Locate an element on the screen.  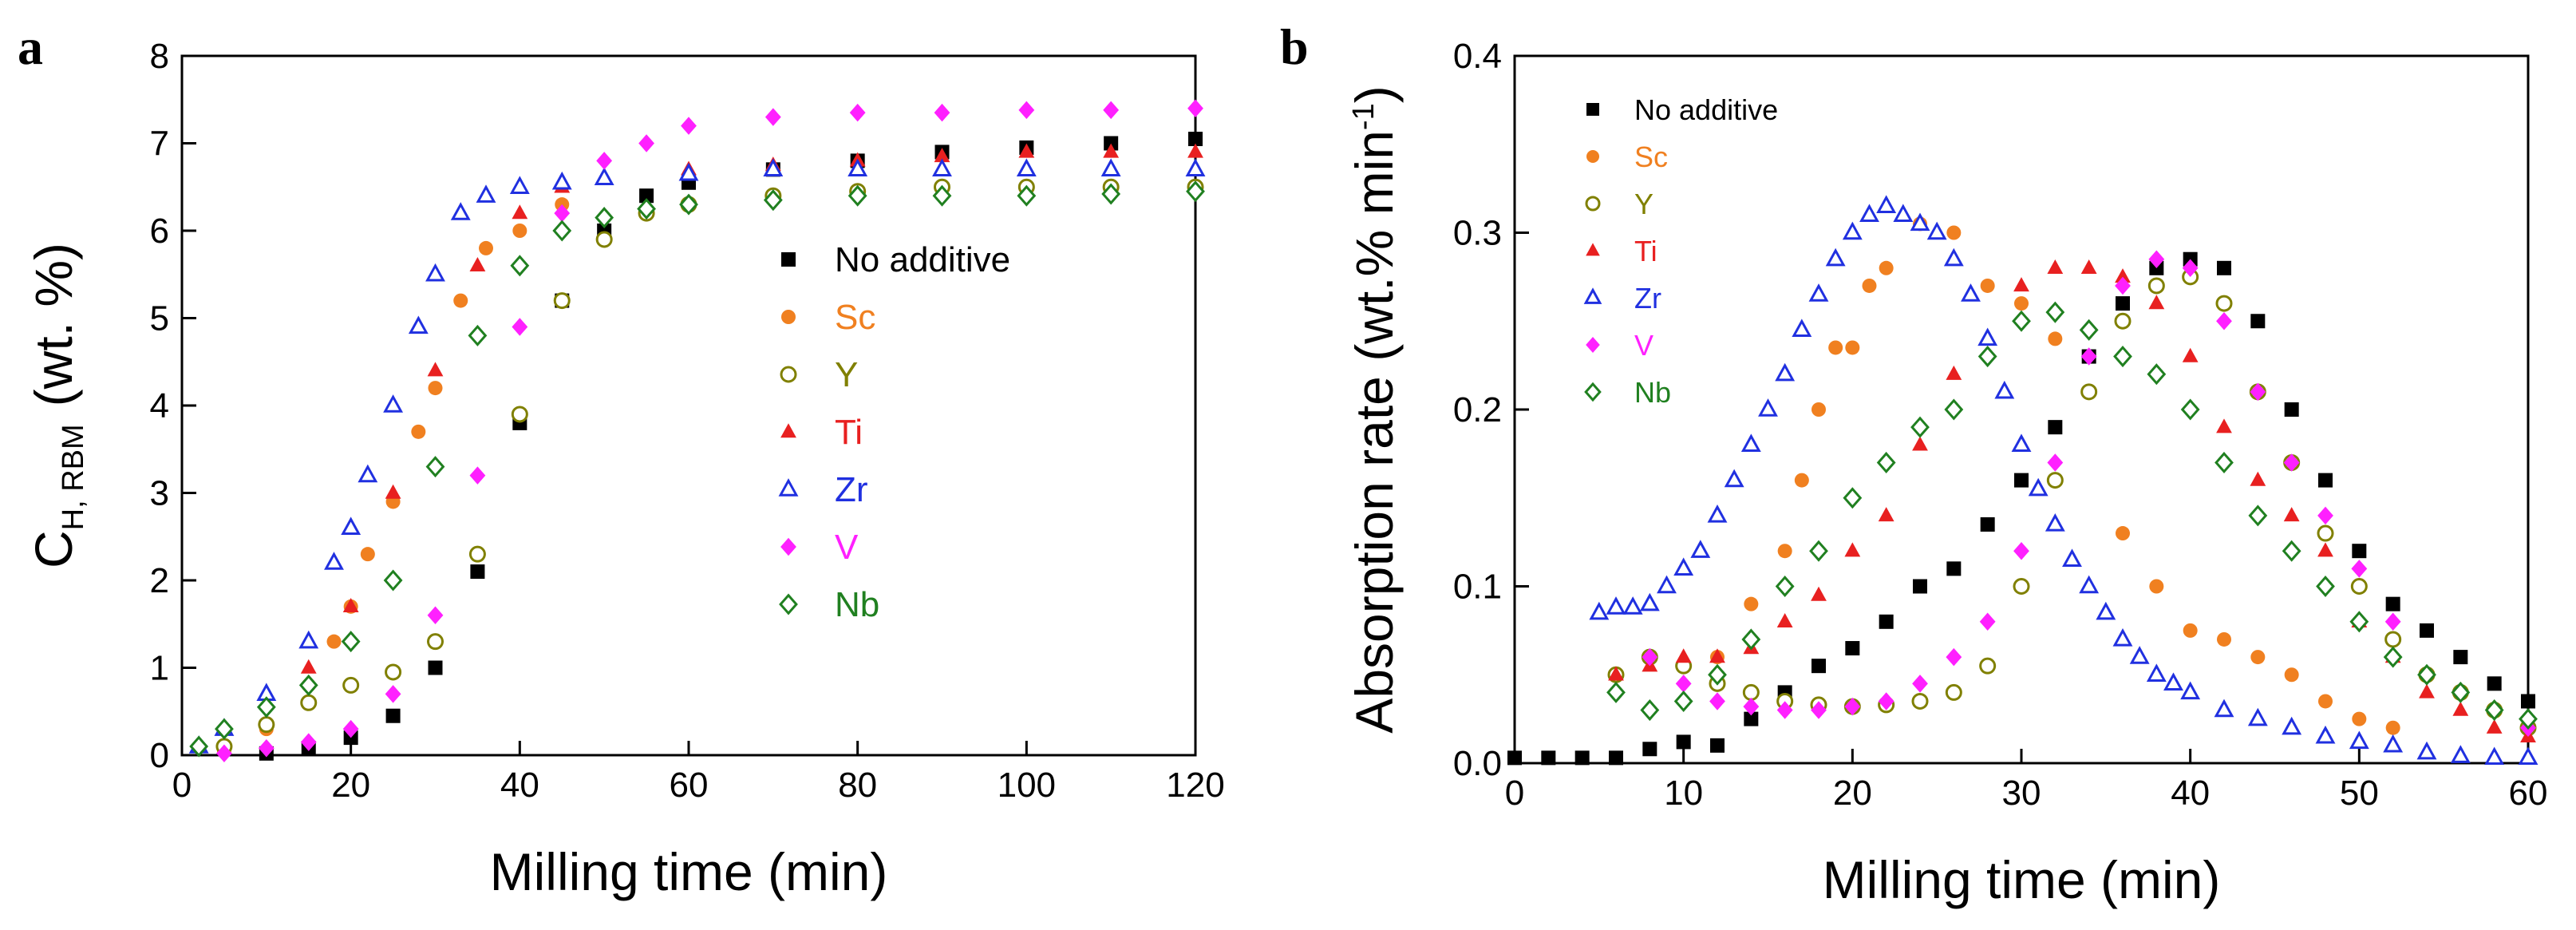
y-tick-label: 7 is located at coordinates (159, 144).